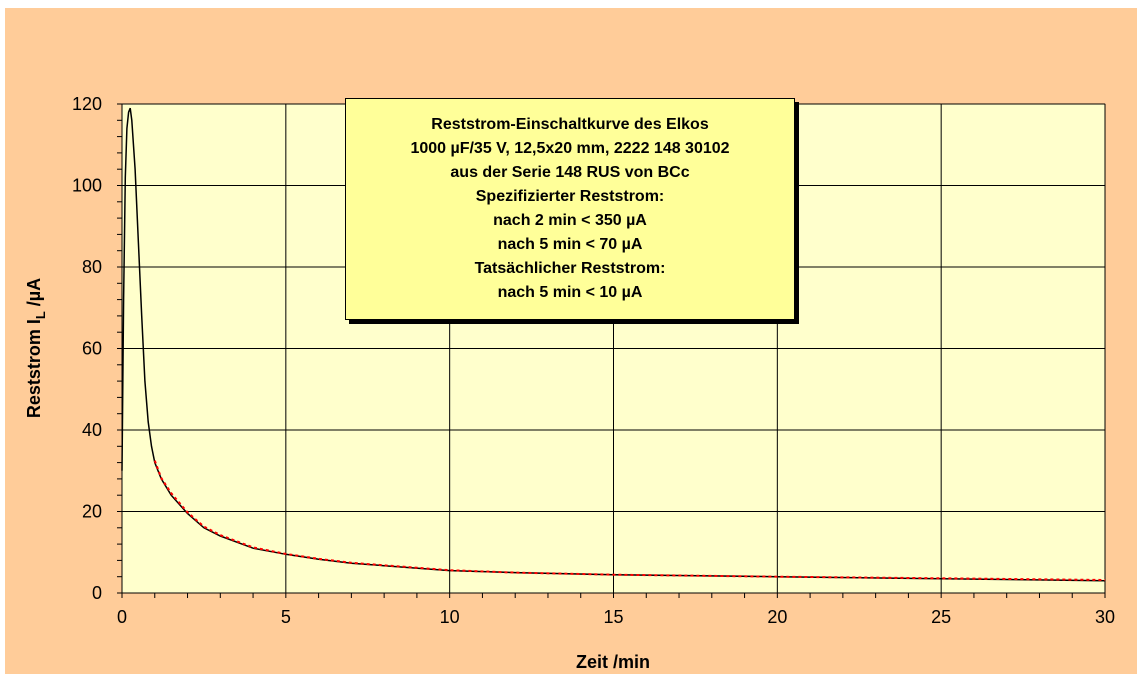 This screenshot has height=674, width=1142. What do you see at coordinates (570, 292) in the screenshot?
I see `annotation-line: nach 5 min < 10 µA` at bounding box center [570, 292].